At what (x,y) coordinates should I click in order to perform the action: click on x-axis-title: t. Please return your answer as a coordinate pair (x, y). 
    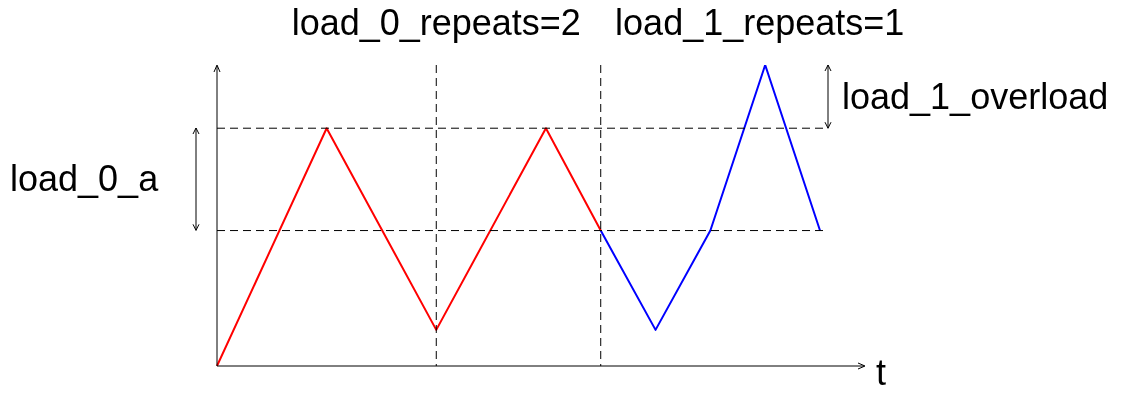
    Looking at the image, I should click on (881, 372).